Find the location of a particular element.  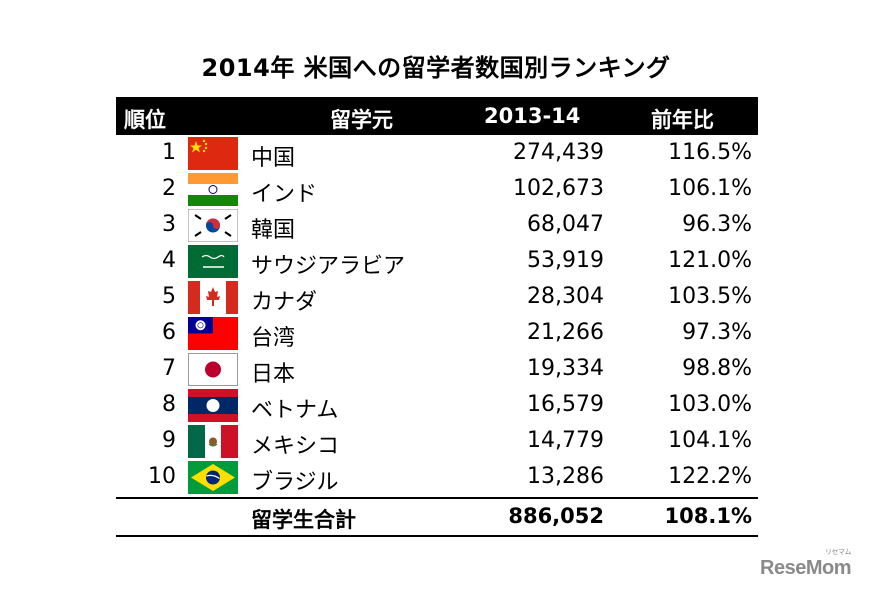

table-row: 5 カナダ 28,304 103.5% is located at coordinates (437, 297).